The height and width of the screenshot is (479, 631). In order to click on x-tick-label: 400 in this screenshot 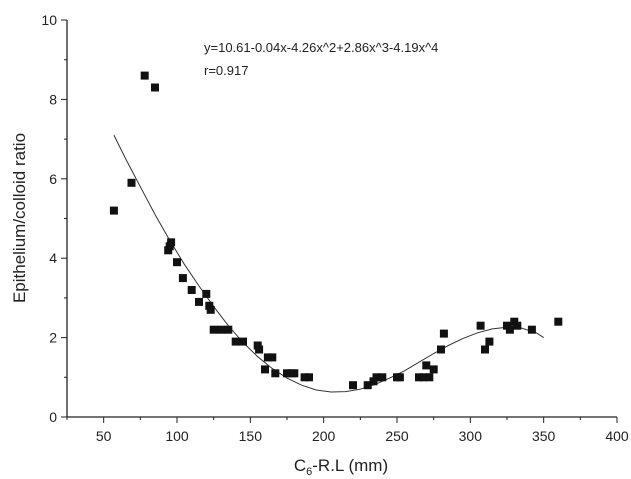, I will do `click(617, 436)`.